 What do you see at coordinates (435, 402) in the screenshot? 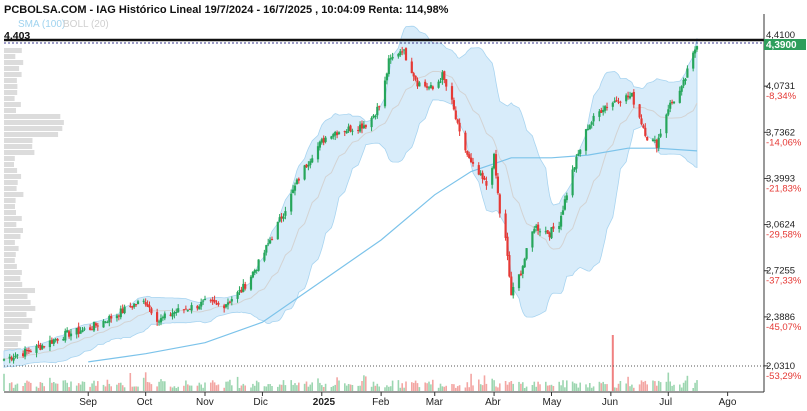
I see `x-tick-label: Mar` at bounding box center [435, 402].